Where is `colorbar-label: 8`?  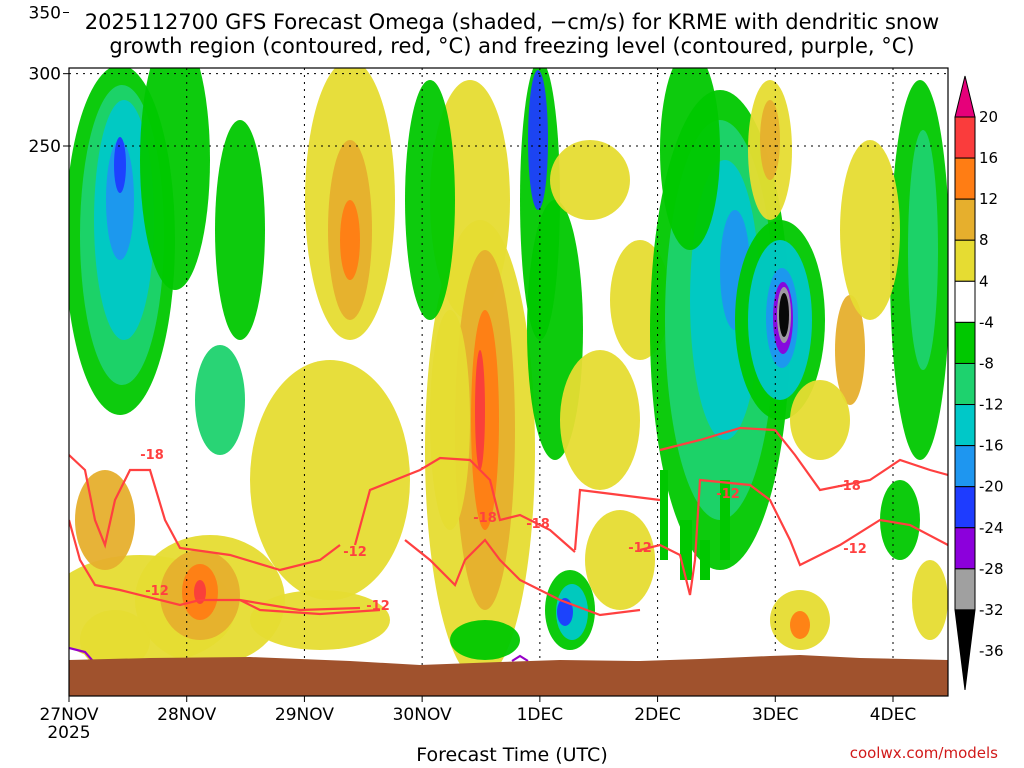
colorbar-label: 8 is located at coordinates (984, 240).